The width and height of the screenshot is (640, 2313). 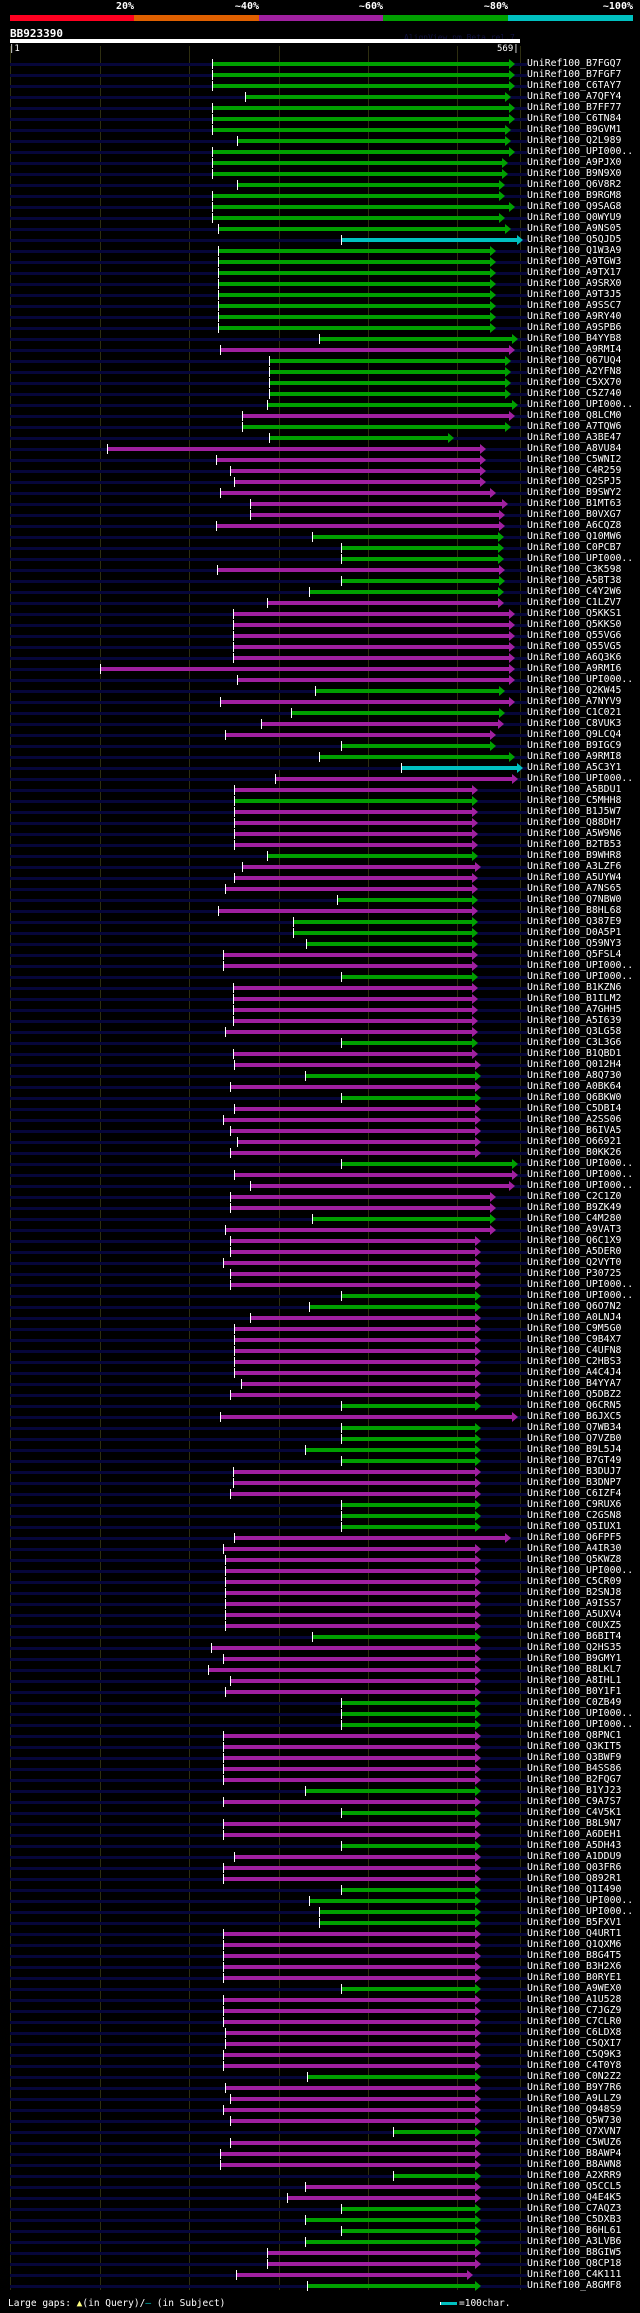 What do you see at coordinates (574, 1955) in the screenshot?
I see `hit-label: UniRef100_B8G4T5` at bounding box center [574, 1955].